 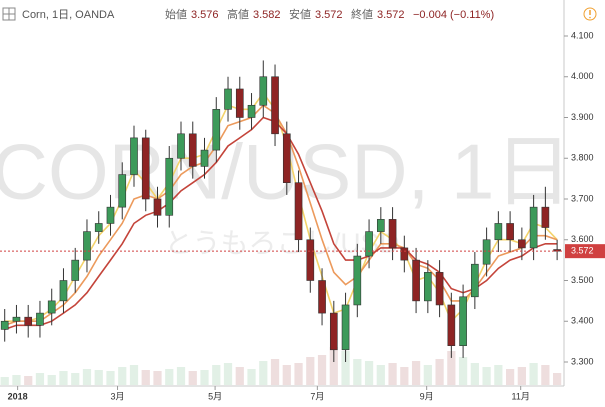 What do you see at coordinates (590, 14) in the screenshot?
I see `alert-icon` at bounding box center [590, 14].